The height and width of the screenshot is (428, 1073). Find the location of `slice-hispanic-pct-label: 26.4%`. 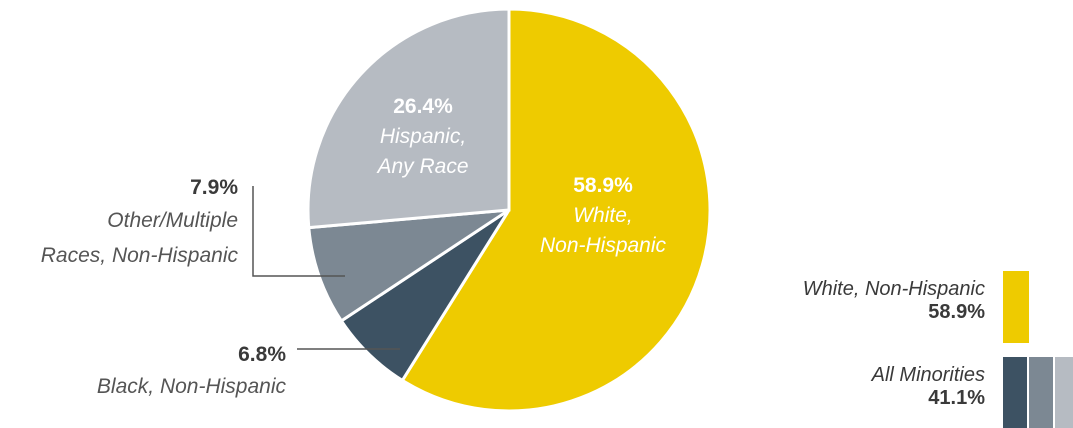

slice-hispanic-pct-label: 26.4% is located at coordinates (423, 106).